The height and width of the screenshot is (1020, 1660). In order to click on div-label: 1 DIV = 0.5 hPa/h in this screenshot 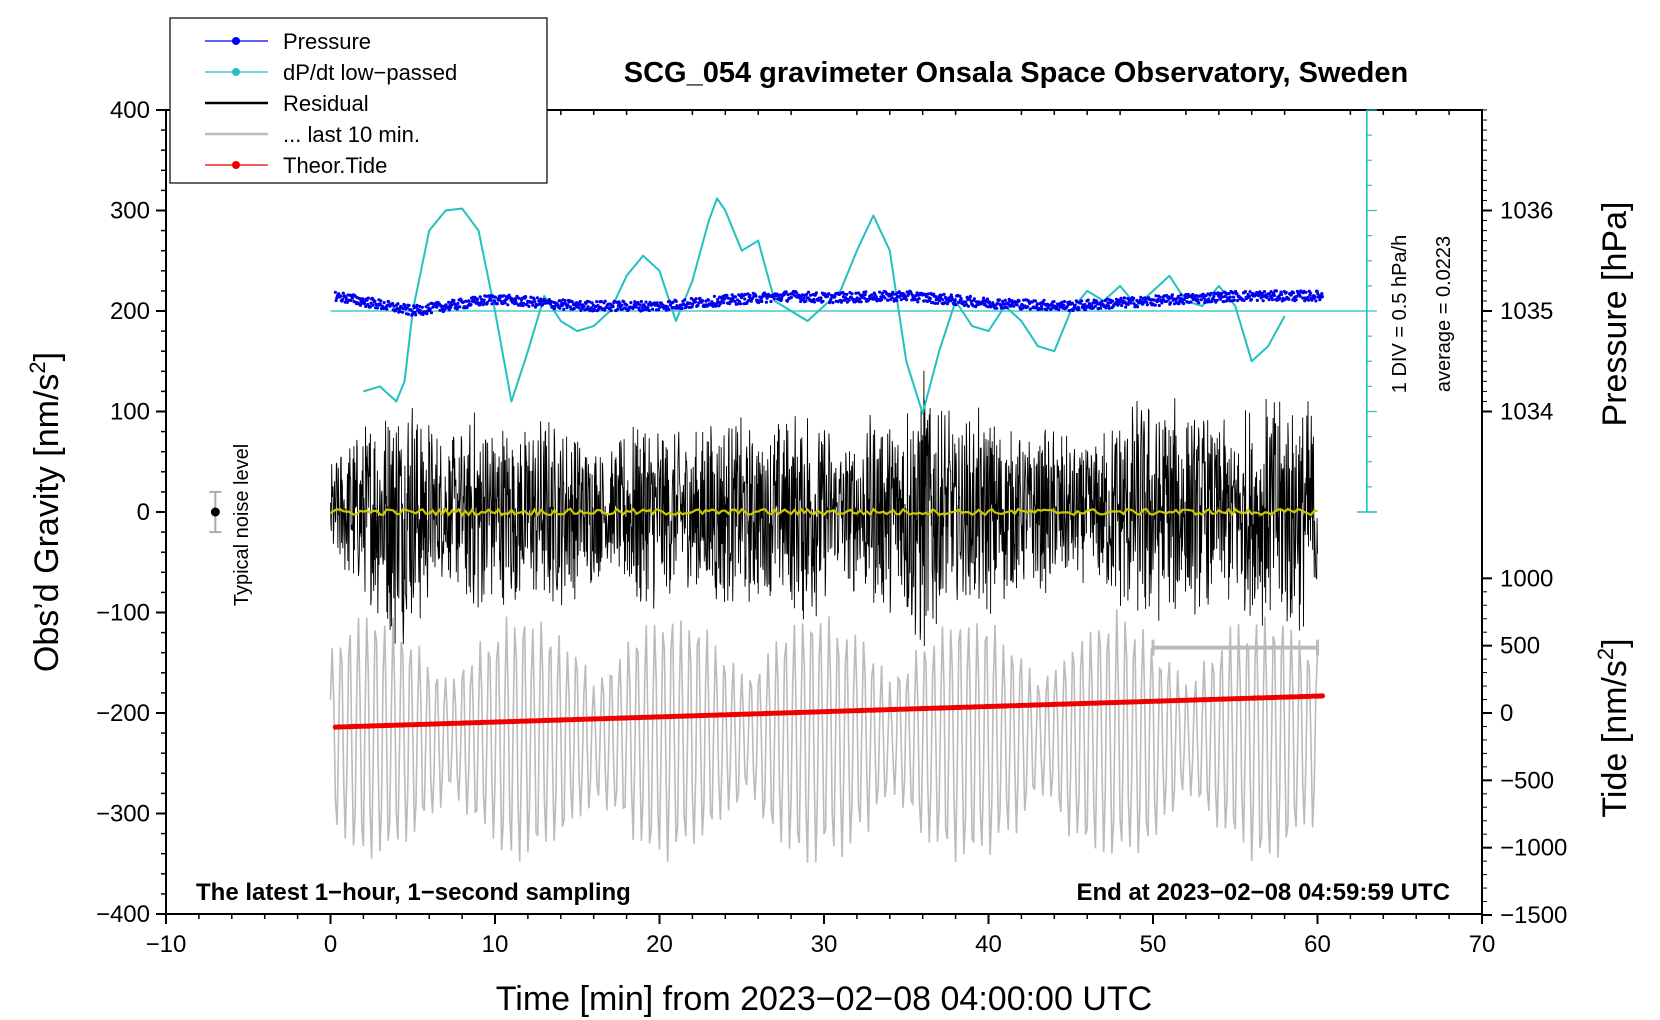, I will do `click(1400, 314)`.